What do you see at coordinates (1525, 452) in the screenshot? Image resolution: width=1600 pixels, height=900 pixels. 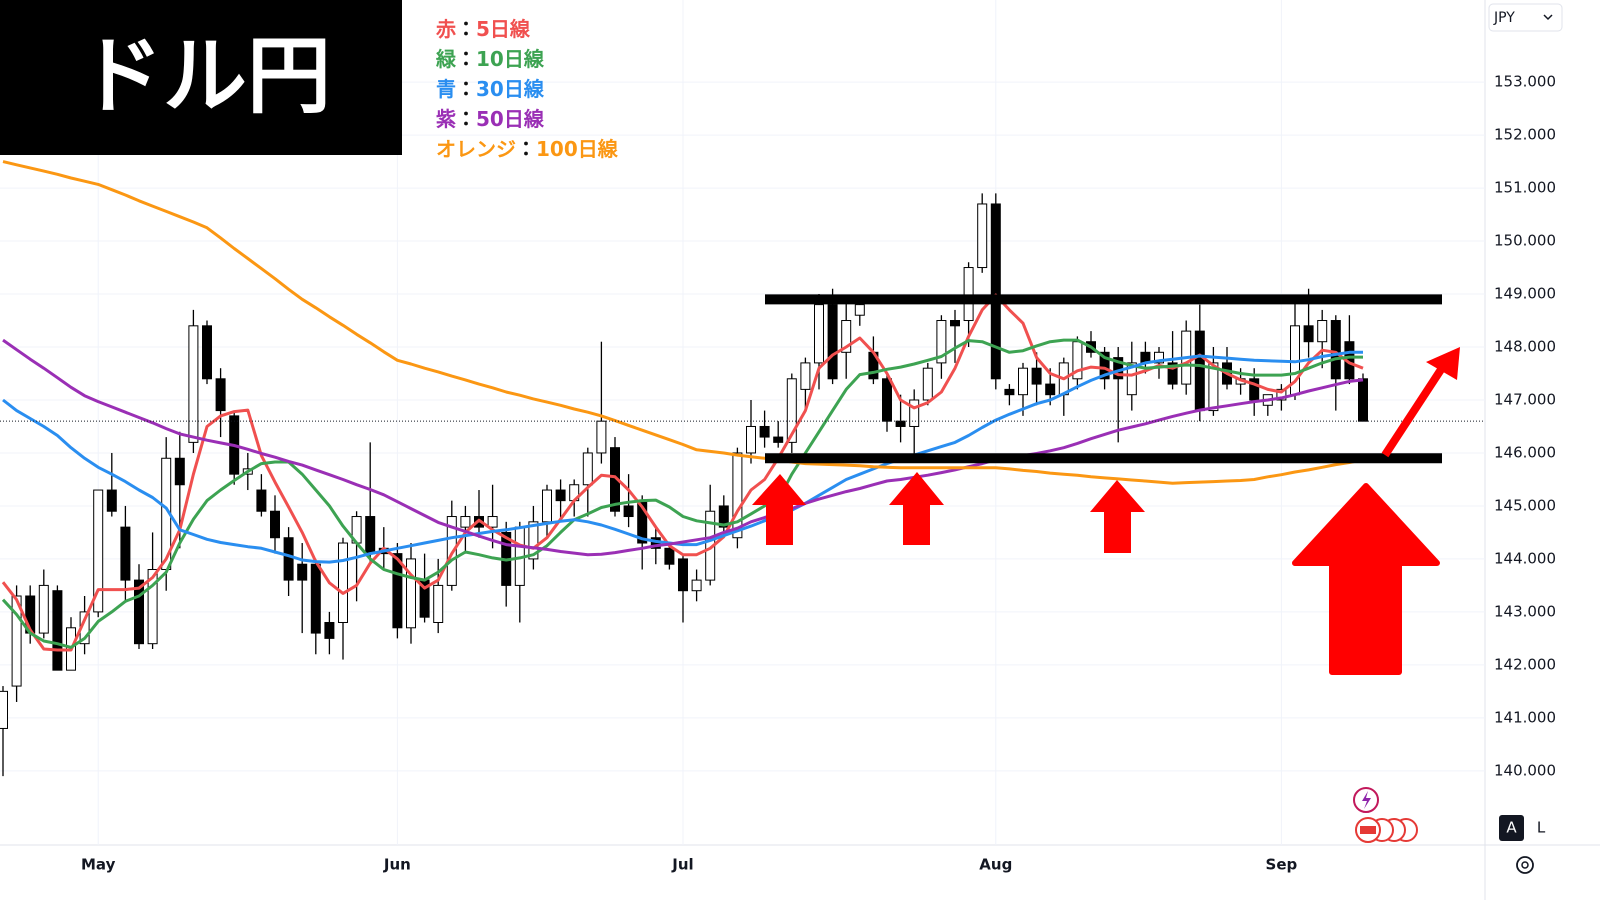 I see `y-tick-label: 146.000` at bounding box center [1525, 452].